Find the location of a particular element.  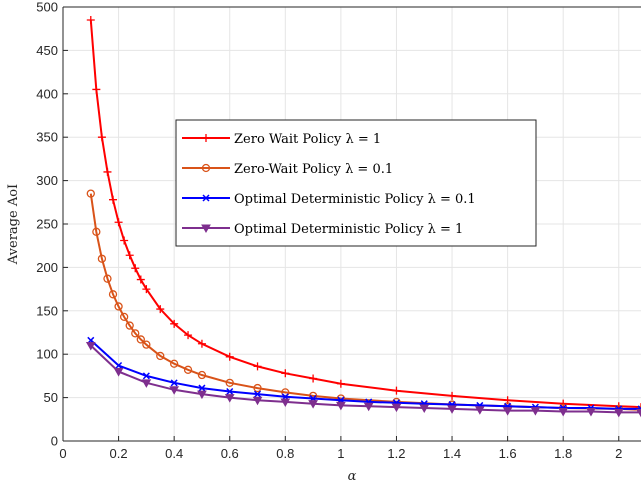

y-tick-label: 500 is located at coordinates (47, 7).